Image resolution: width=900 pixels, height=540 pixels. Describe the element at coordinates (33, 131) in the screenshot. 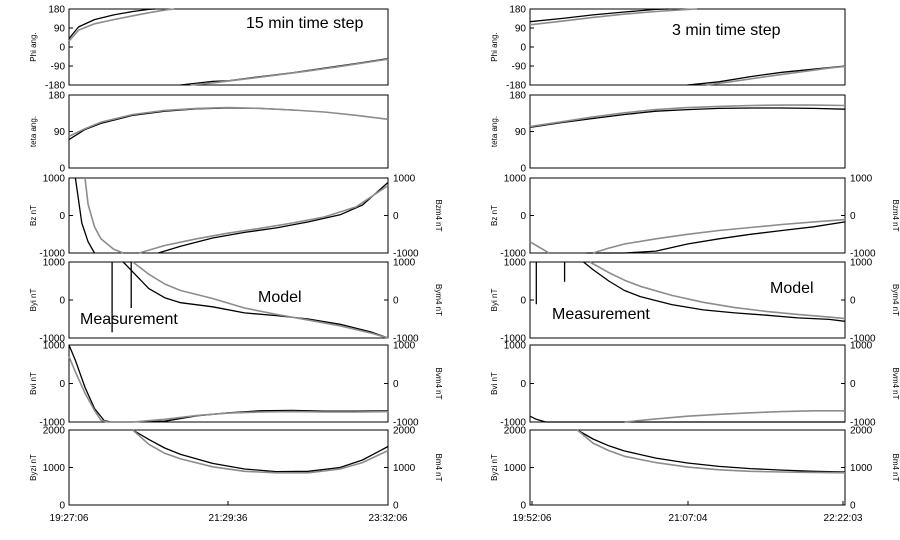

I see `y-axis-label-0-1: teta ang.` at that location.